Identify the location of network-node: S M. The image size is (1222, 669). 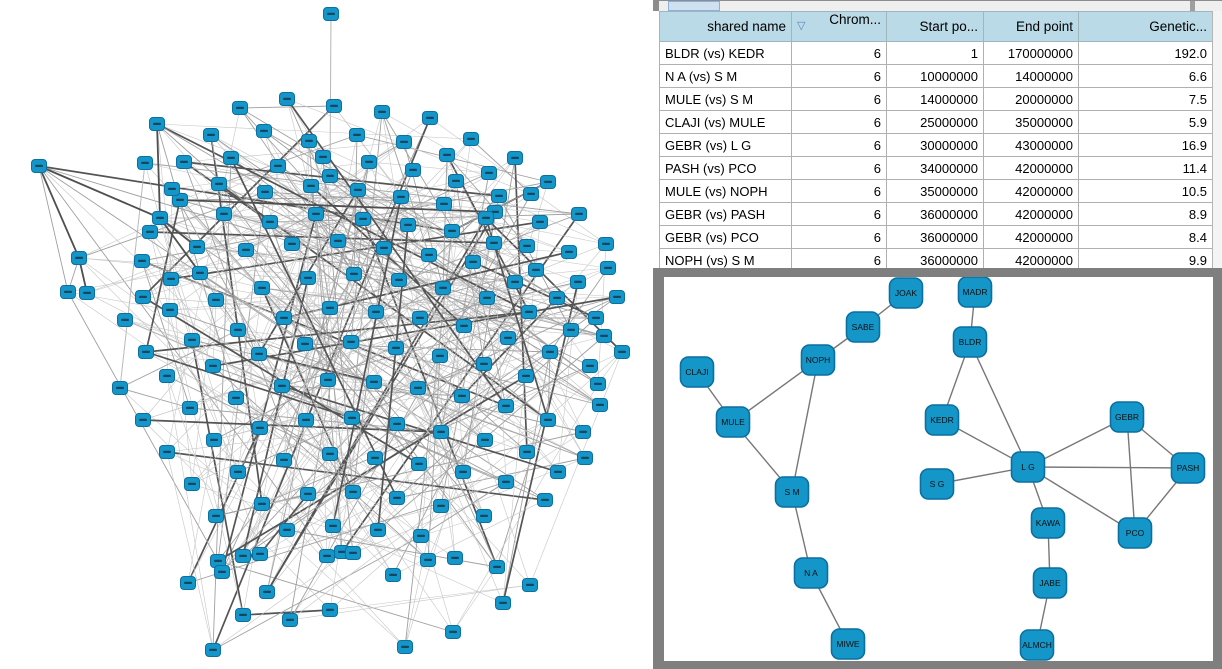
(792, 492).